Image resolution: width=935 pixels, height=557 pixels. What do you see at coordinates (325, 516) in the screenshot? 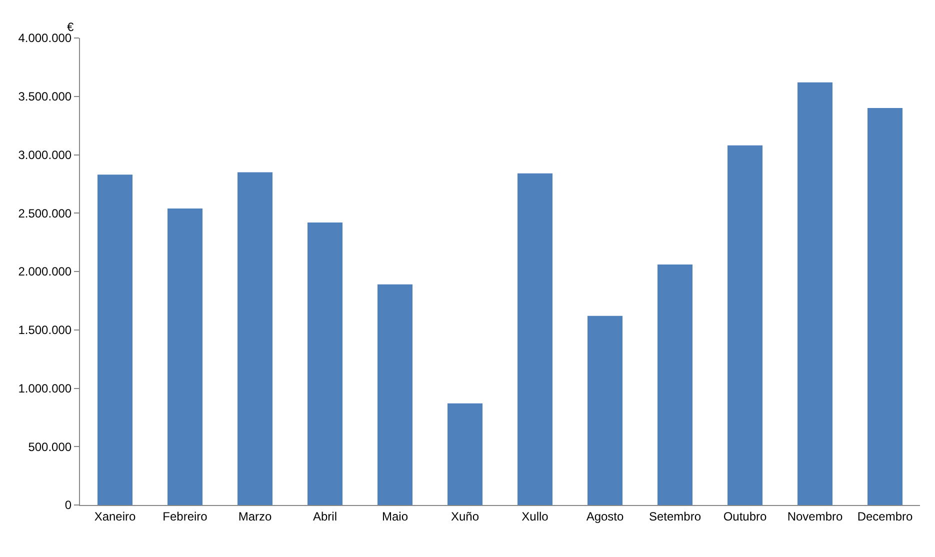
I see `x-tick-label: Abril` at bounding box center [325, 516].